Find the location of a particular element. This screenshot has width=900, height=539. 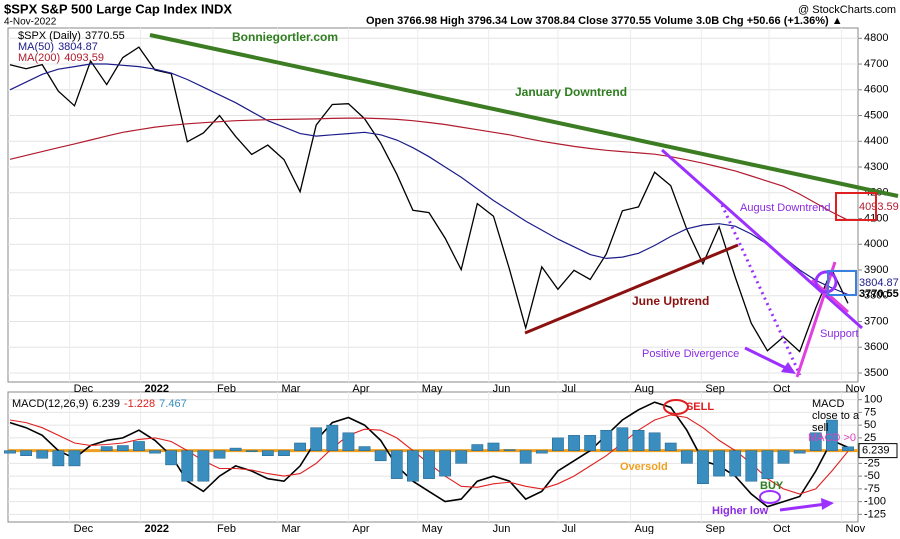

y-tick-label: 4600 is located at coordinates (876, 90).